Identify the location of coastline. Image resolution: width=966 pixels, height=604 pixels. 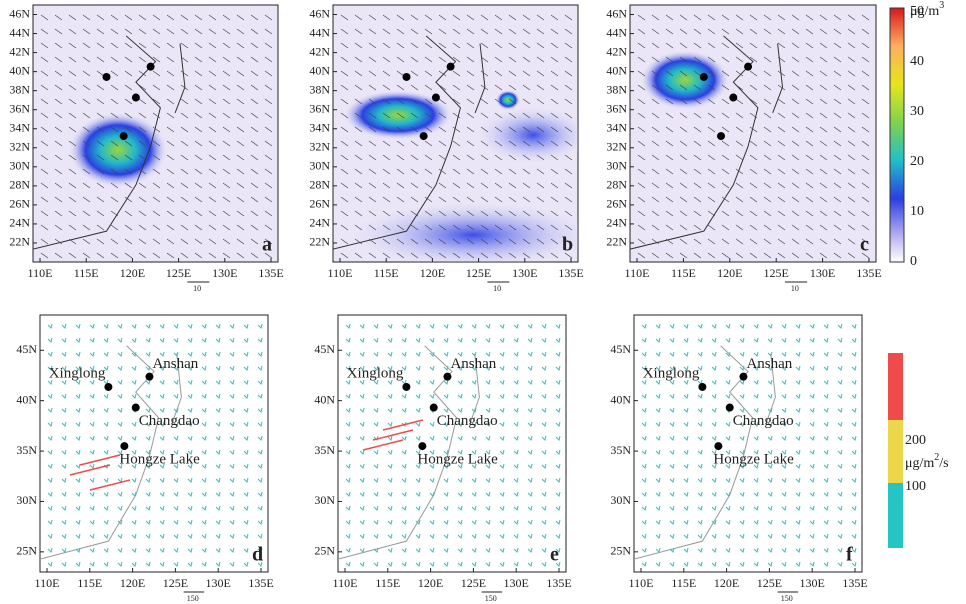
(480, 78).